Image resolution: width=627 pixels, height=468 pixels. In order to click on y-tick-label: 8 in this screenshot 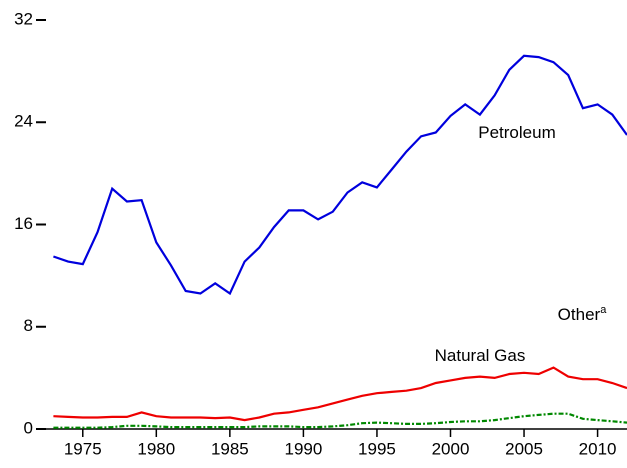, I will do `click(28, 325)`.